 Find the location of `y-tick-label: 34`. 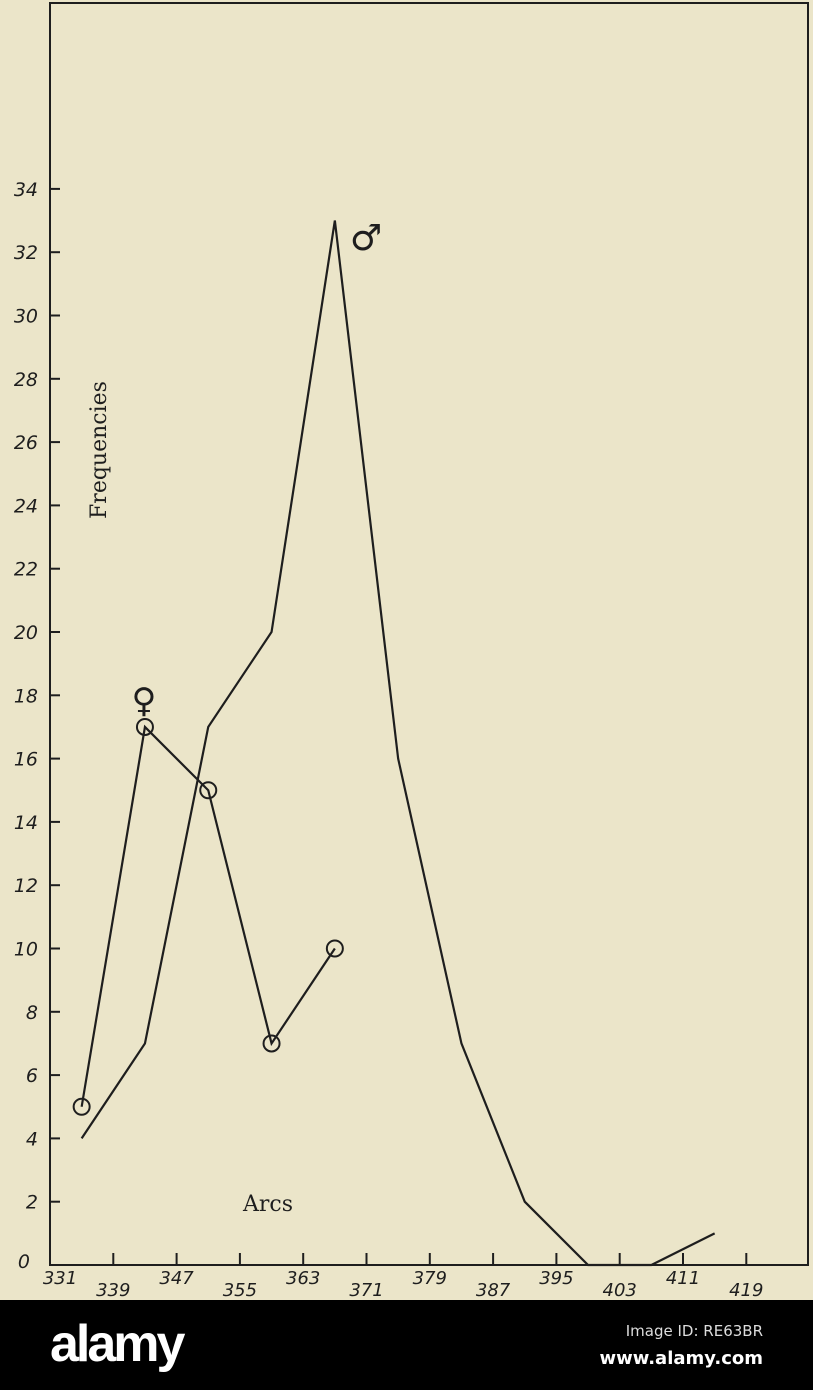

y-tick-label: 34 is located at coordinates (26, 190).